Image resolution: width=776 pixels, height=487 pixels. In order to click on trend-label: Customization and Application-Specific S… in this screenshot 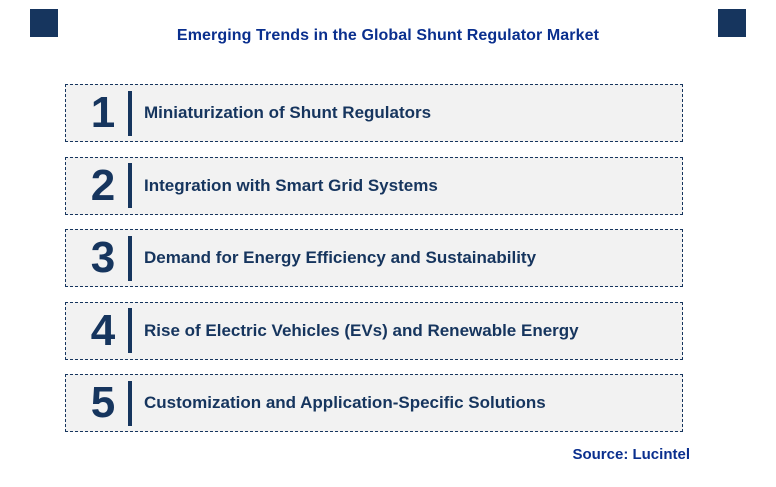, I will do `click(345, 402)`.